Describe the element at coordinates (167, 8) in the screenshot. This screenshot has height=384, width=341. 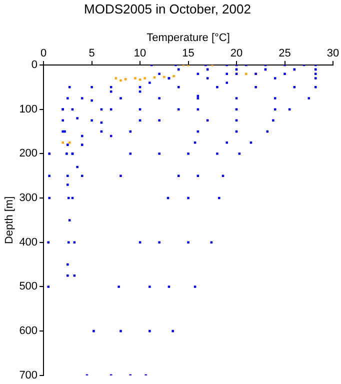
I see `chart-title: MODS2005 in October, 2002` at that location.